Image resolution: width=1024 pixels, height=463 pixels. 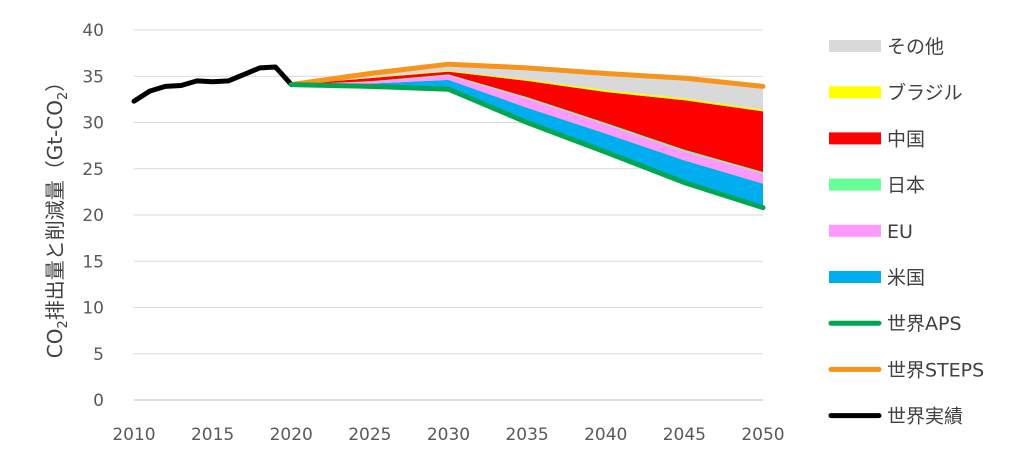 What do you see at coordinates (906, 186) in the screenshot?
I see `legend-label: 日本` at bounding box center [906, 186].